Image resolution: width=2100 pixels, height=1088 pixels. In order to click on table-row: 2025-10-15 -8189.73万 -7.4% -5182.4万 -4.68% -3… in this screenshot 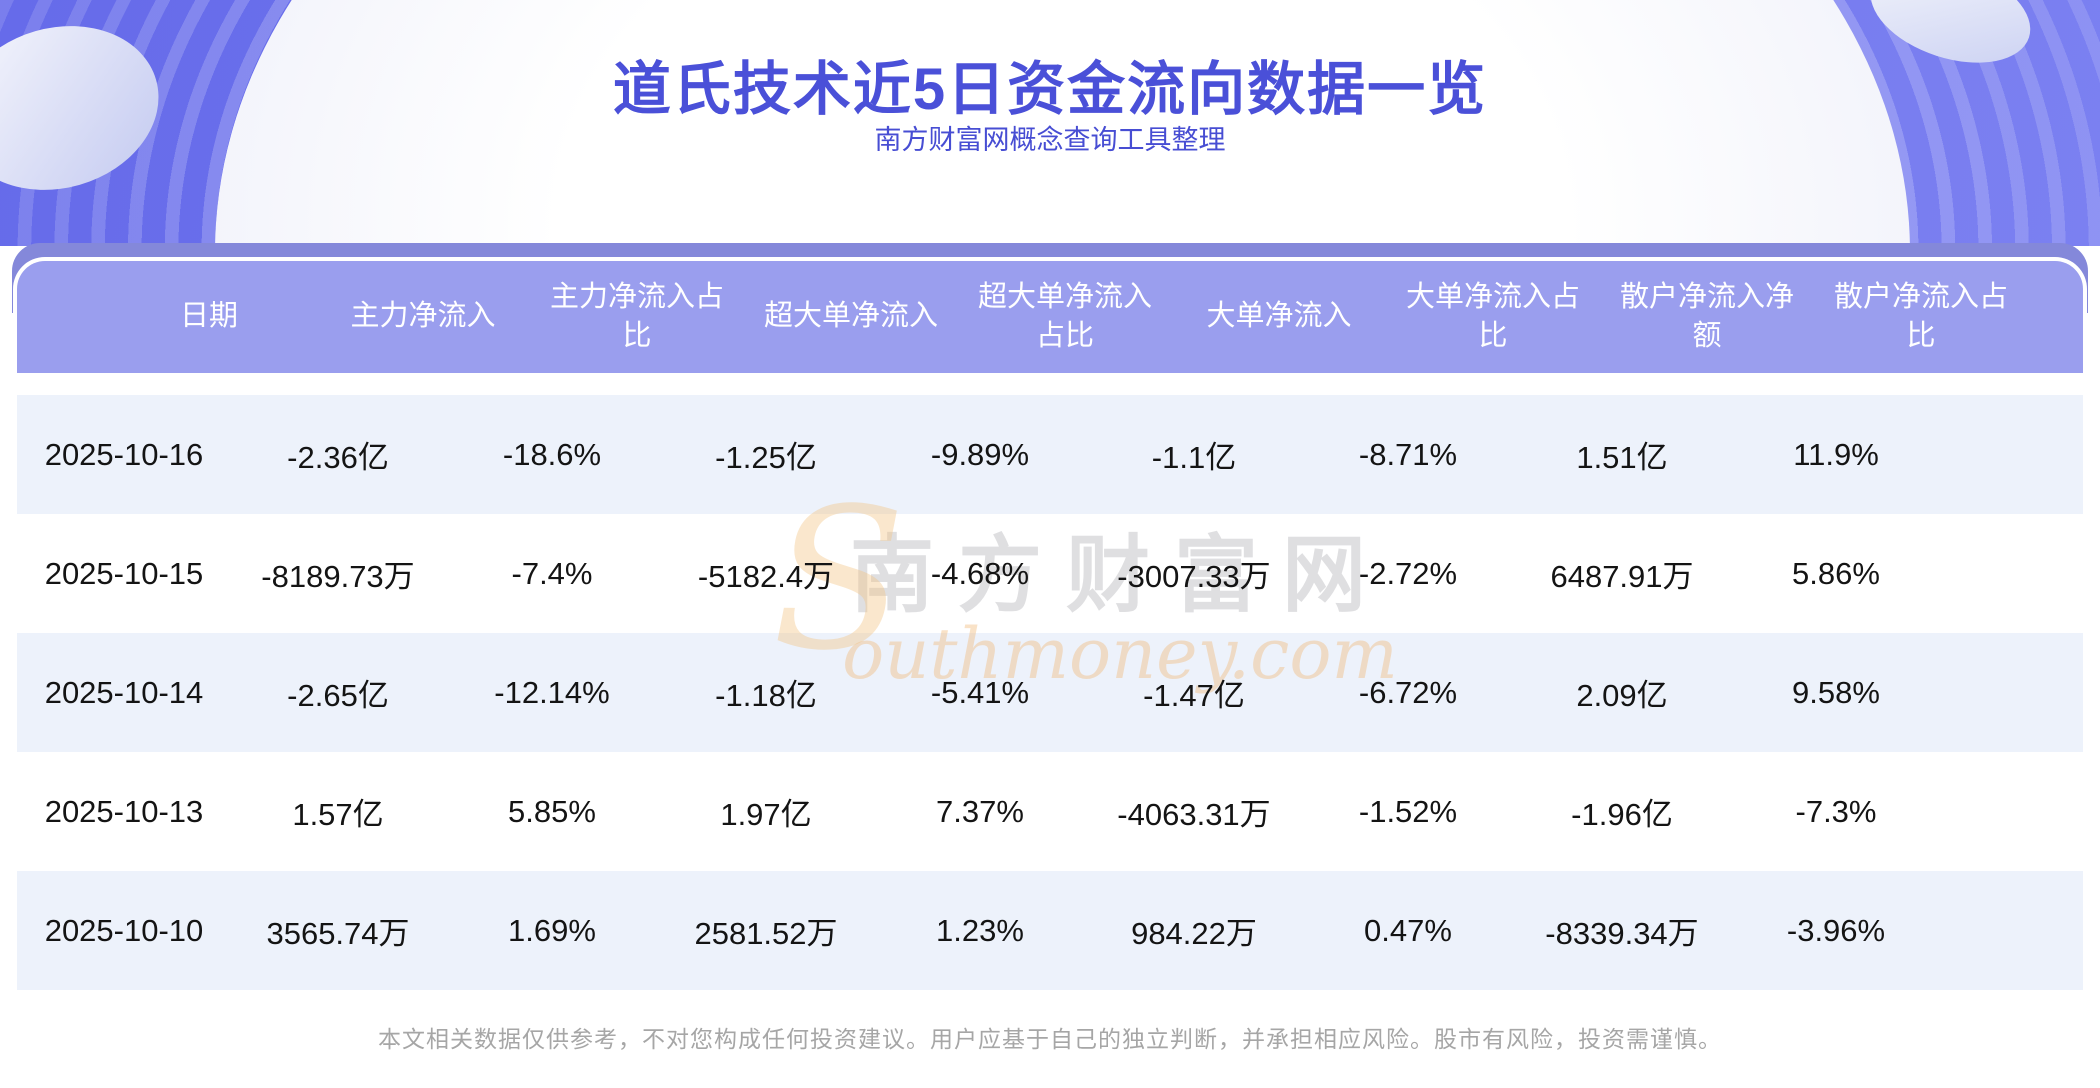, I will do `click(1050, 573)`.